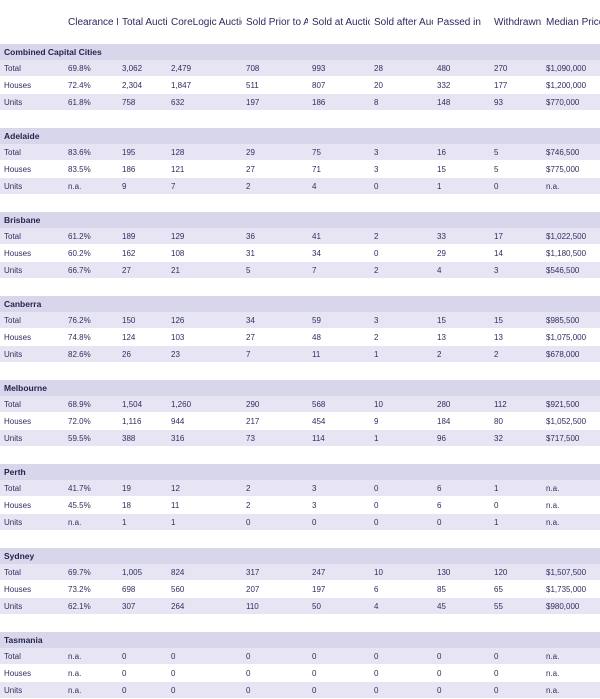 The width and height of the screenshot is (600, 699). What do you see at coordinates (339, 354) in the screenshot?
I see `table-cell: 11` at bounding box center [339, 354].